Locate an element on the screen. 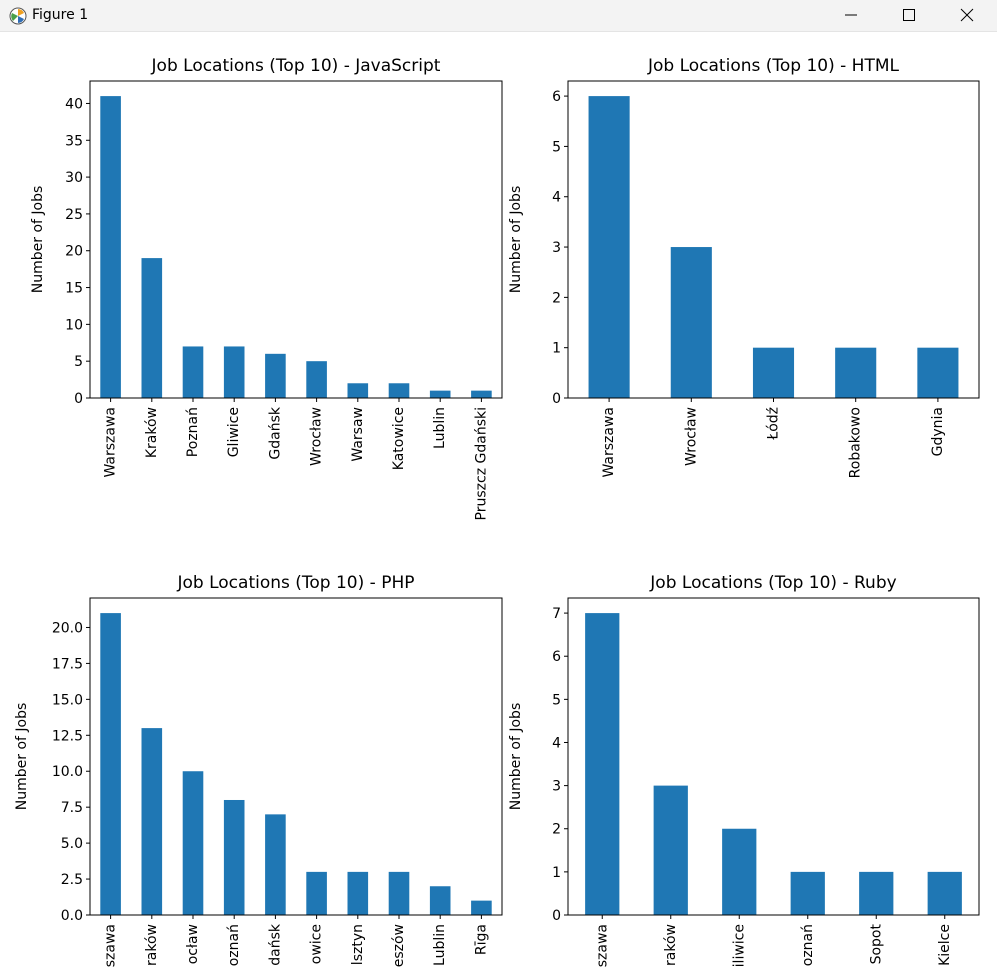  matplotlib-logo-icon is located at coordinates (18, 16).